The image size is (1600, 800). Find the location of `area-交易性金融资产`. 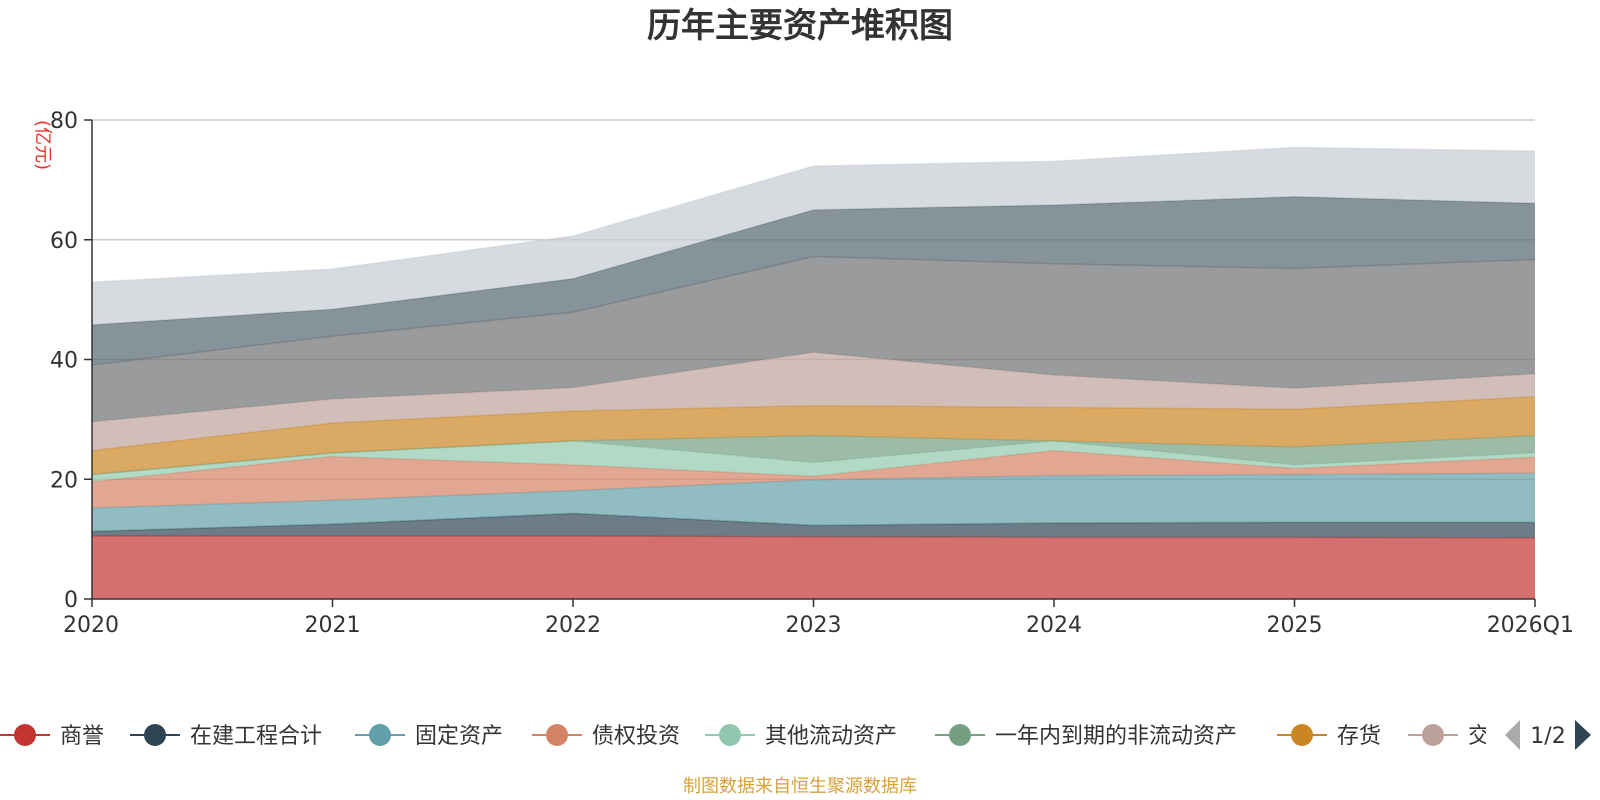

area-交易性金融资产 is located at coordinates (813, 401).